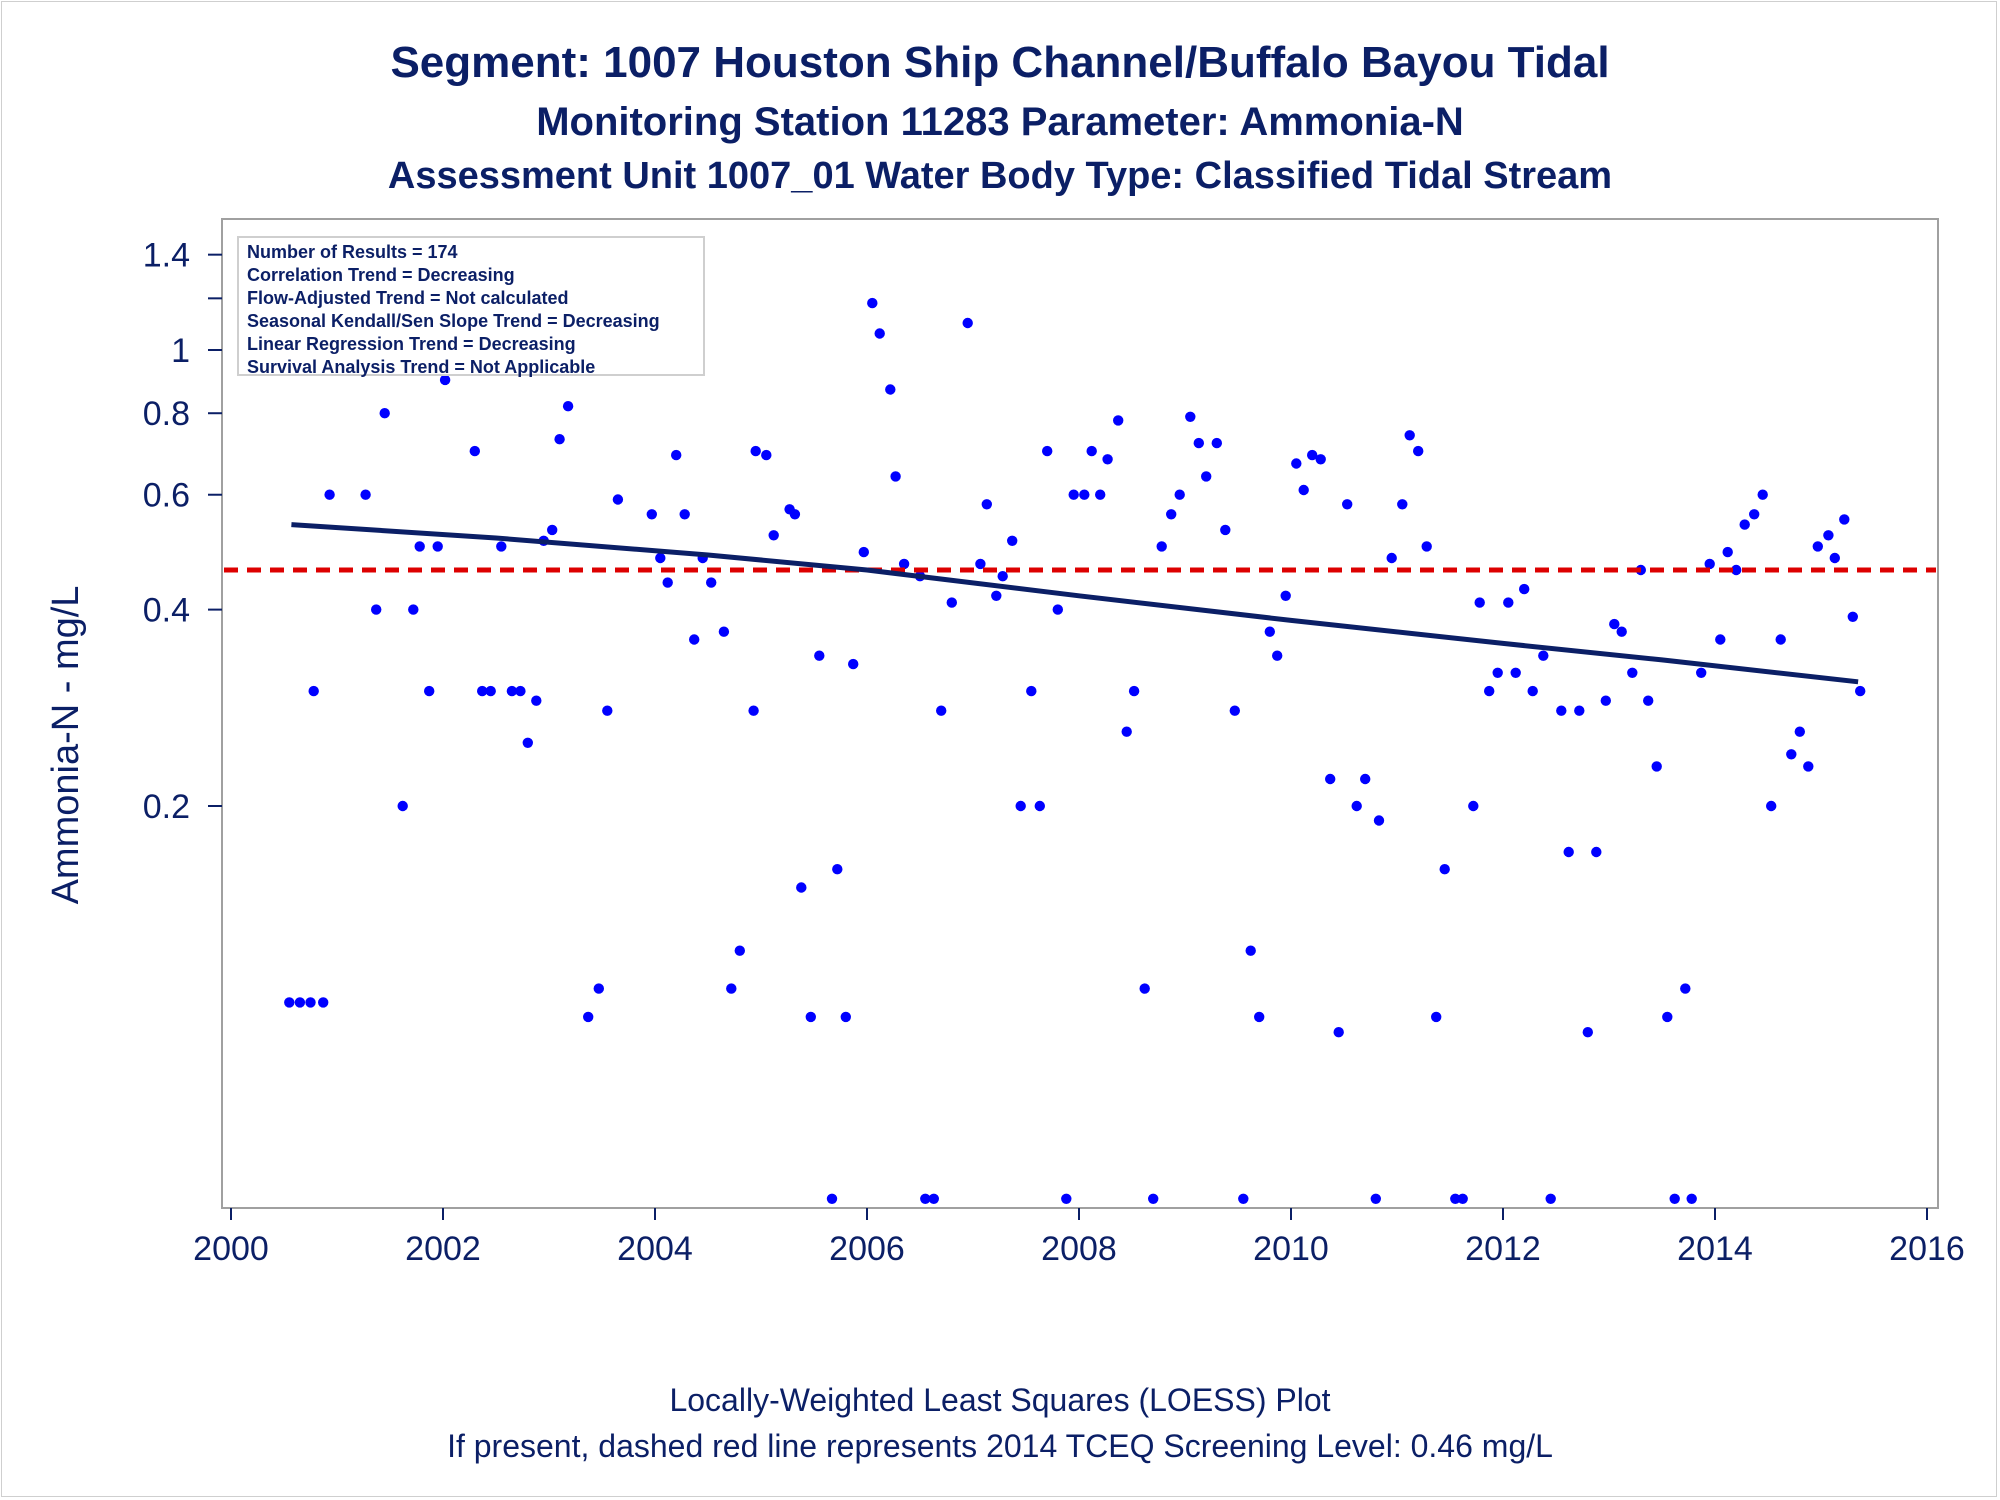 This screenshot has width=2000, height=1500. What do you see at coordinates (655, 1249) in the screenshot?
I see `x-tick-label: 2004` at bounding box center [655, 1249].